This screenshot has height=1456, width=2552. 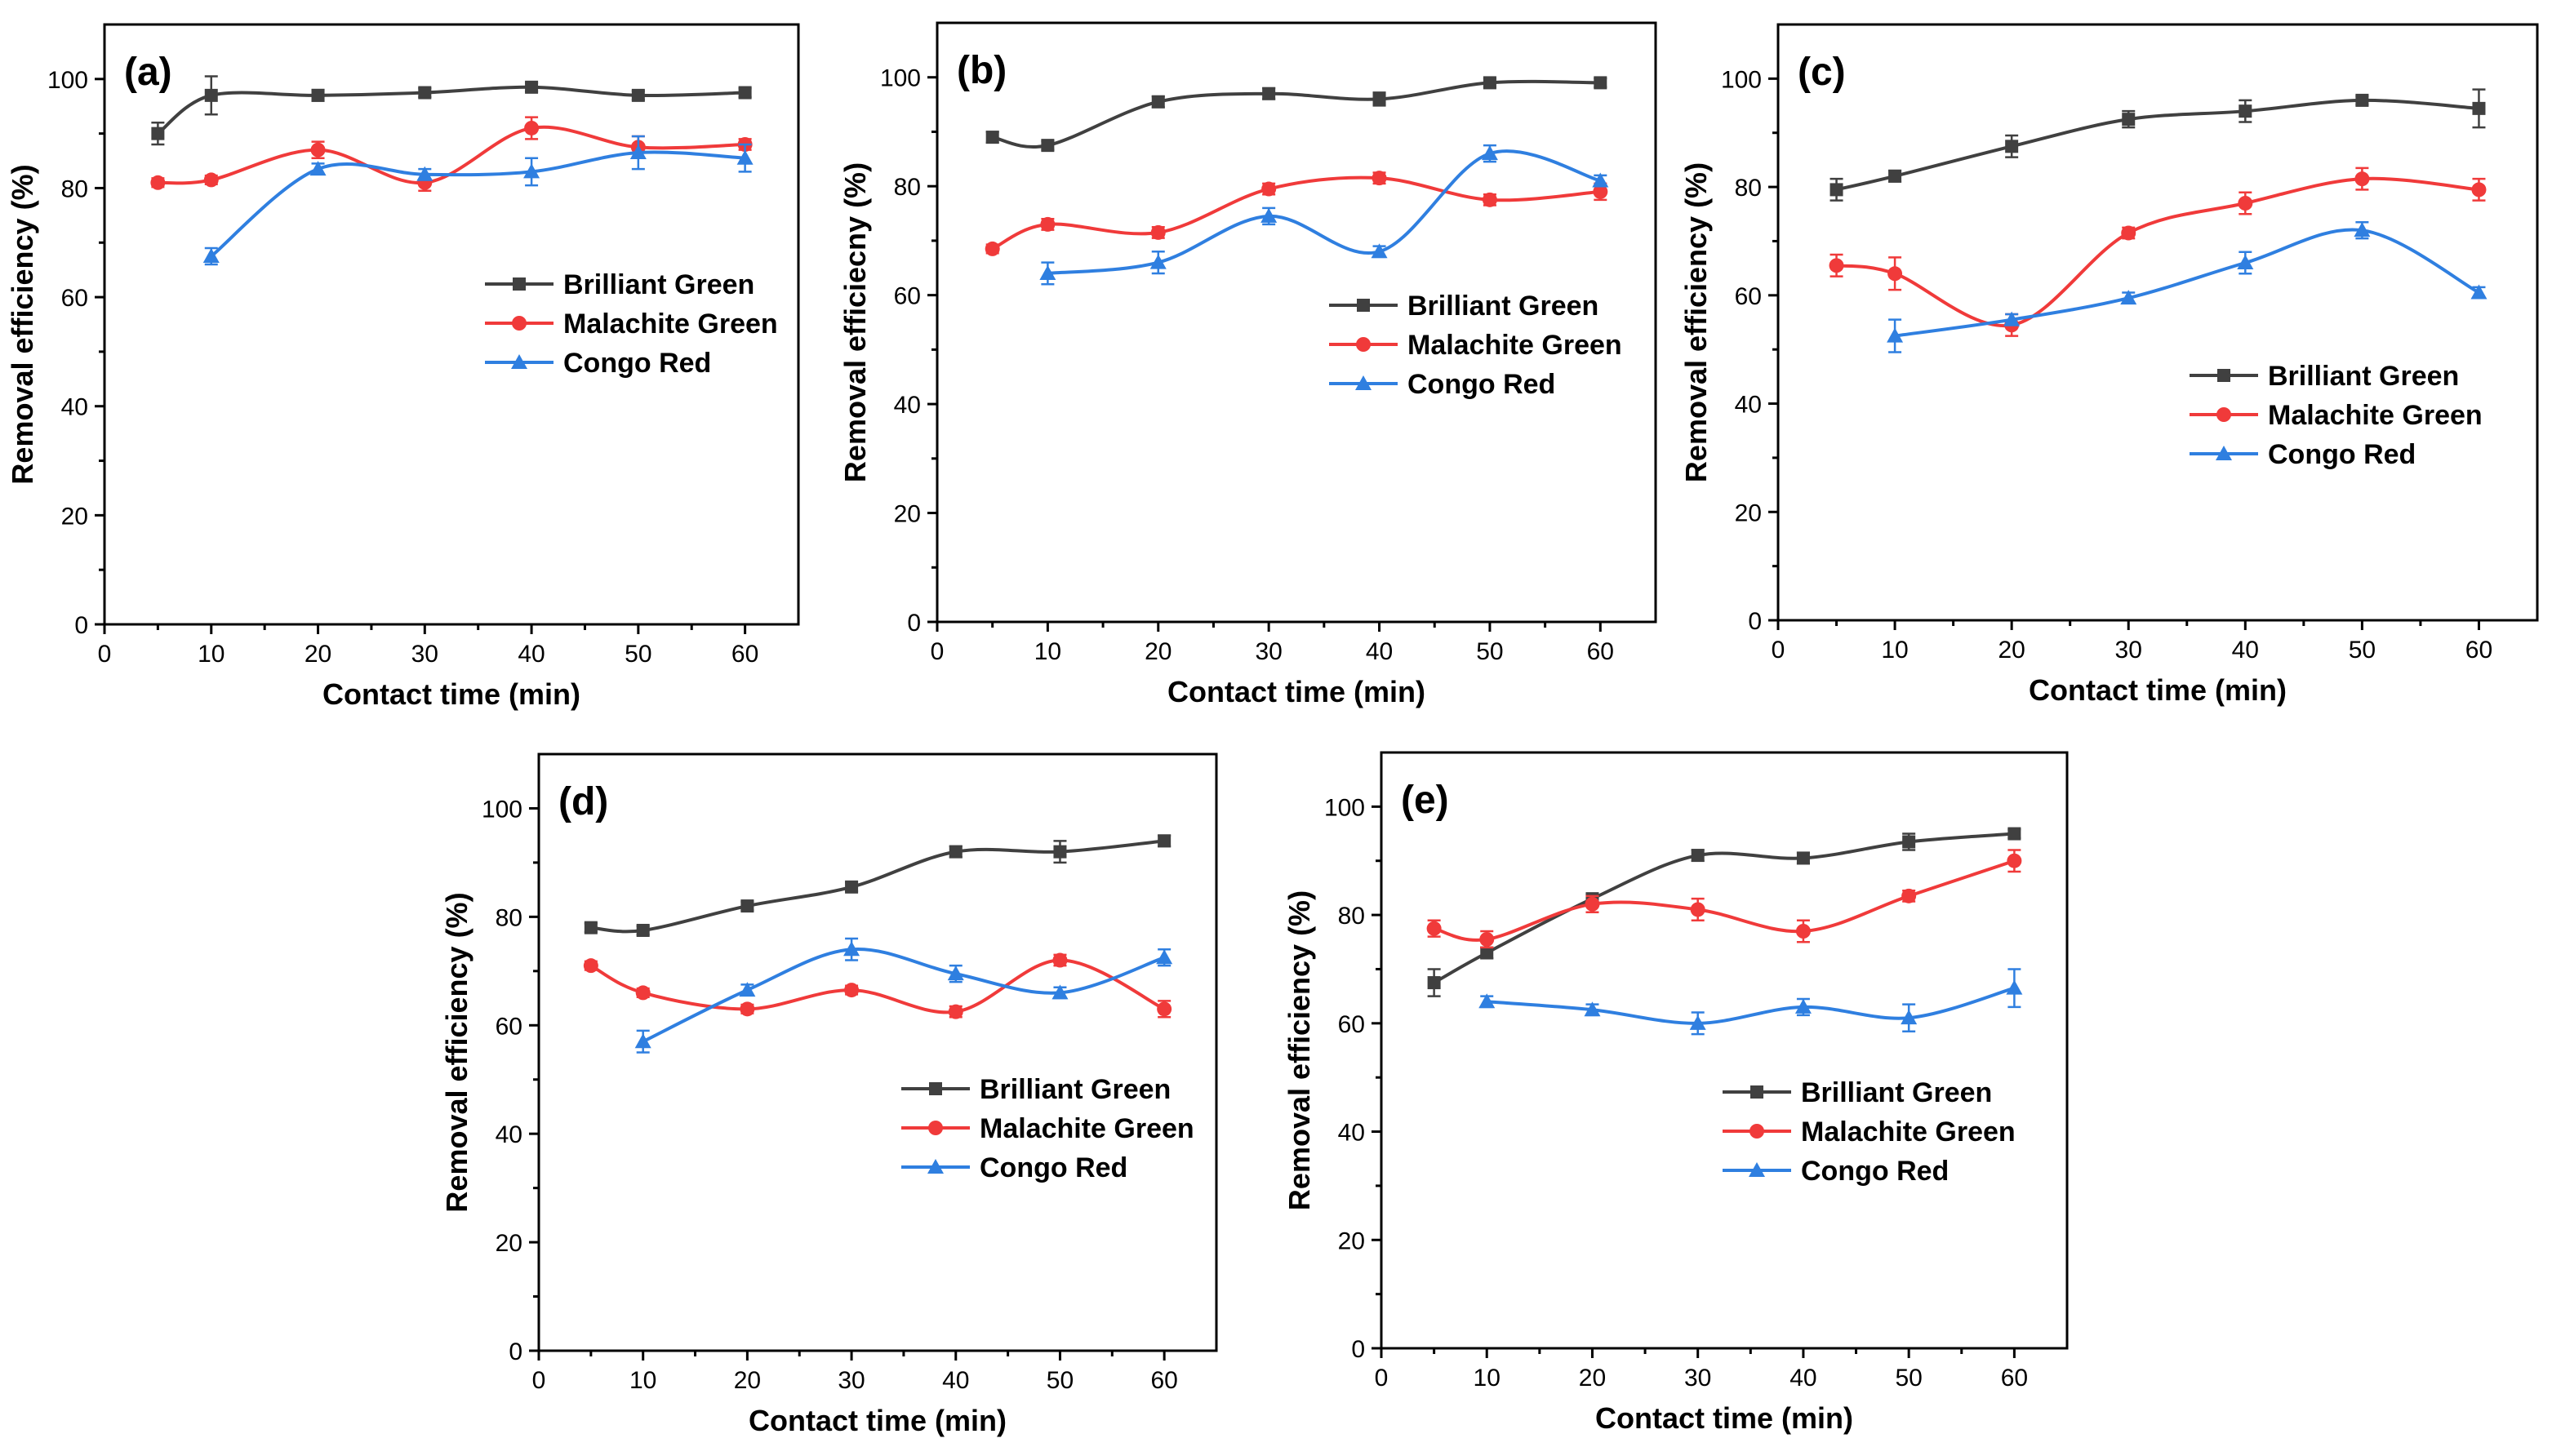 What do you see at coordinates (1895, 651) in the screenshot?
I see `x-tick-label: 10` at bounding box center [1895, 651].